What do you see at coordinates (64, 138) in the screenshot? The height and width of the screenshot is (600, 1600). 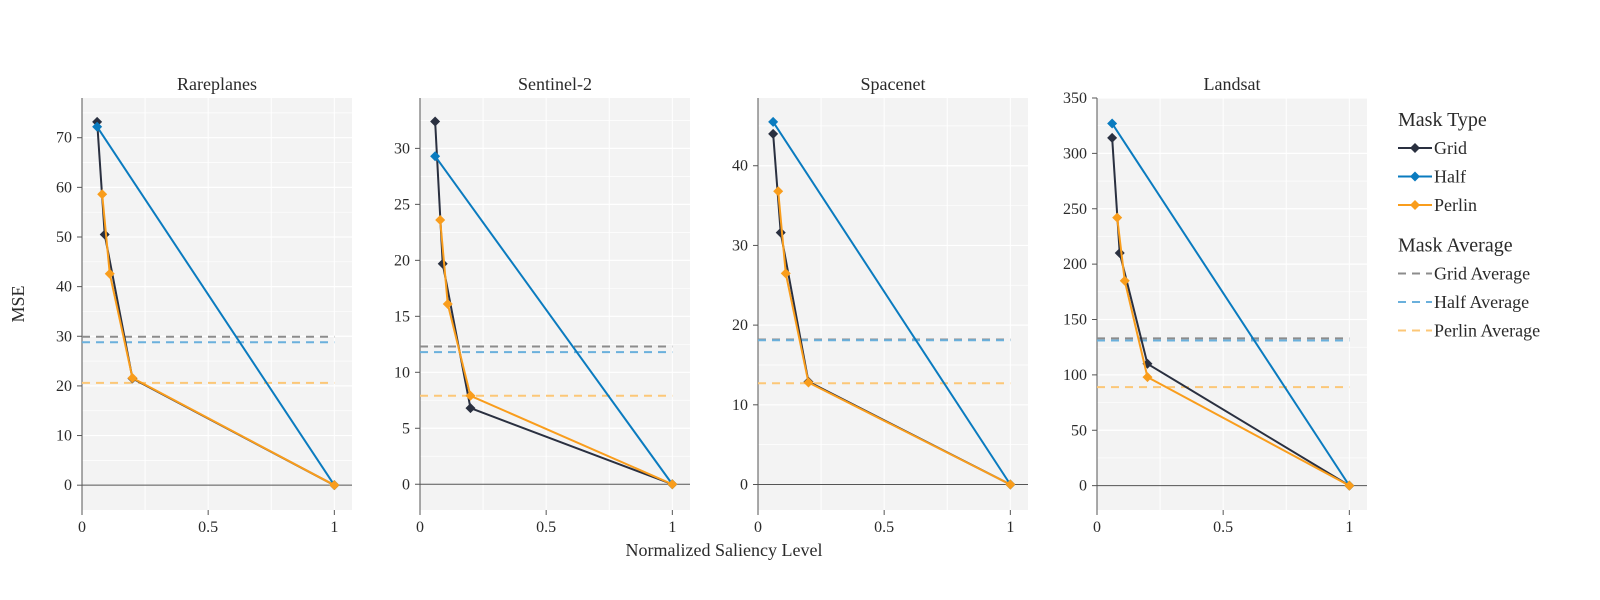 I see `y-tick-label: 70` at bounding box center [64, 138].